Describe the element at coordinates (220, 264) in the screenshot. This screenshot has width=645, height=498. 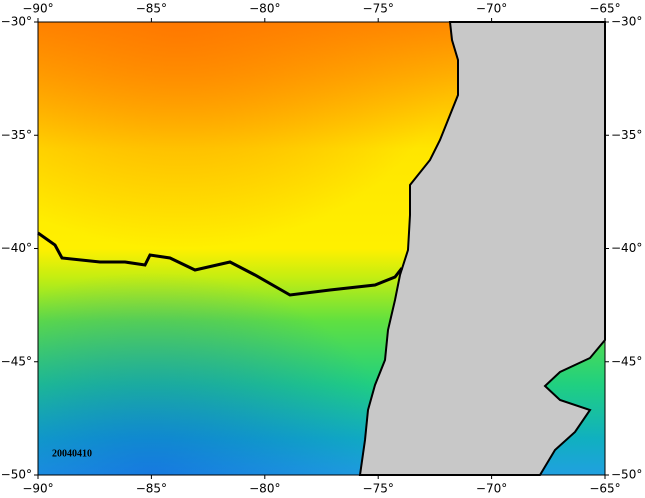
I see `front-line` at that location.